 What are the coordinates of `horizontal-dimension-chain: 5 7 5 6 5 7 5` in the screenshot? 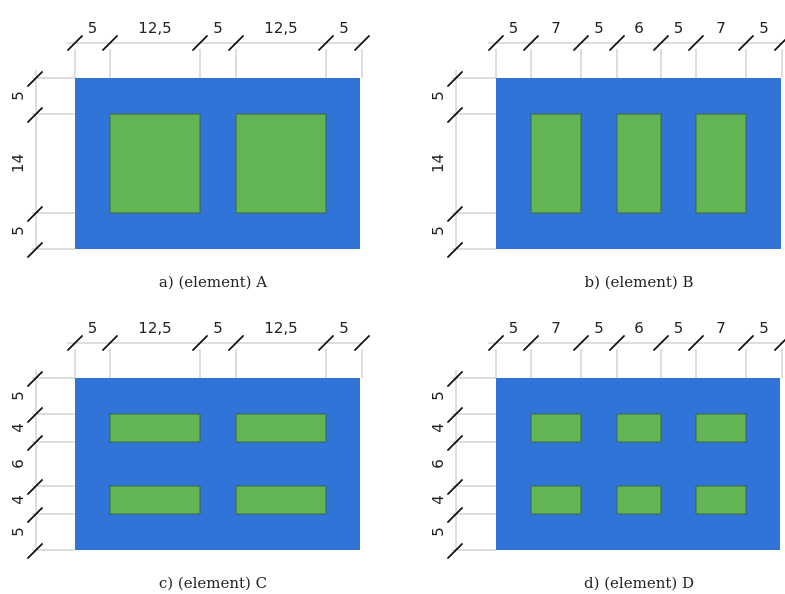 It's located at (636, 48).